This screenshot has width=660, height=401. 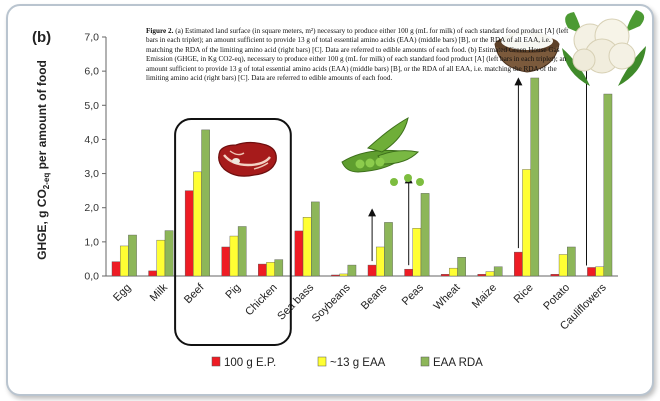 What do you see at coordinates (91, 174) in the screenshot?
I see `y-tick-label: 3,0` at bounding box center [91, 174].